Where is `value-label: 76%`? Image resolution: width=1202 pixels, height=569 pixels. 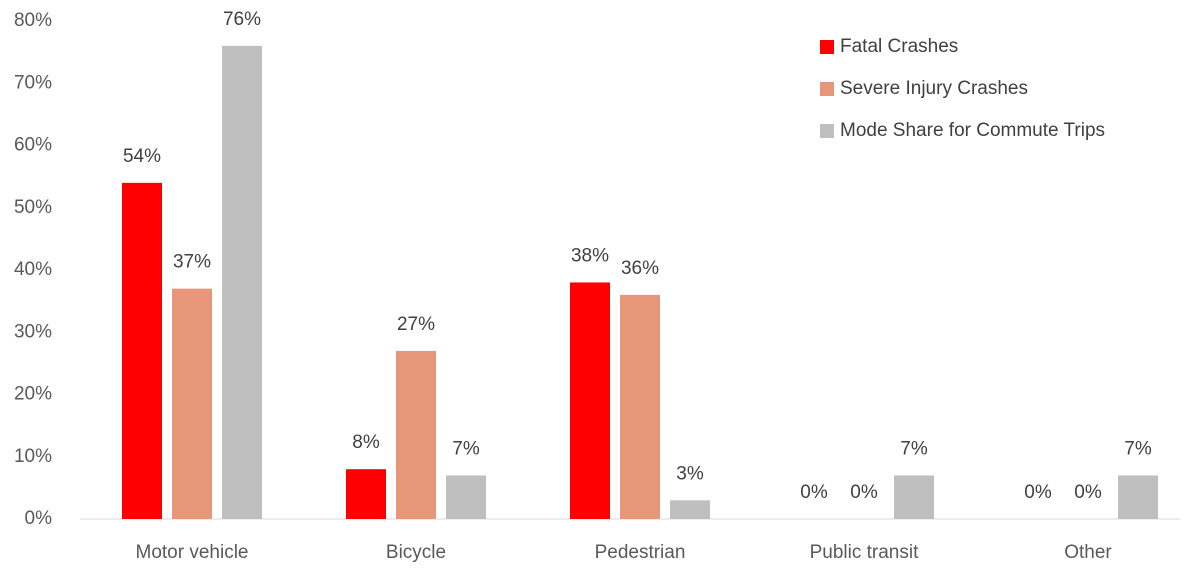
value-label: 76% is located at coordinates (242, 19).